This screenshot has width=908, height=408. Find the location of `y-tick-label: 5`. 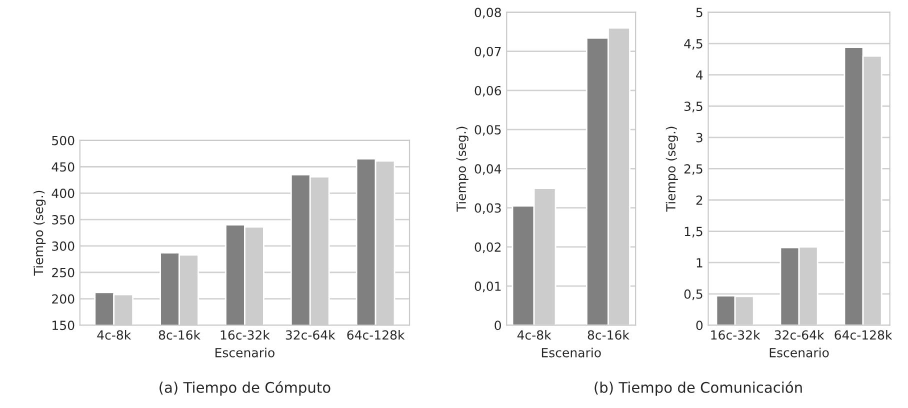

y-tick-label: 5 is located at coordinates (699, 13).